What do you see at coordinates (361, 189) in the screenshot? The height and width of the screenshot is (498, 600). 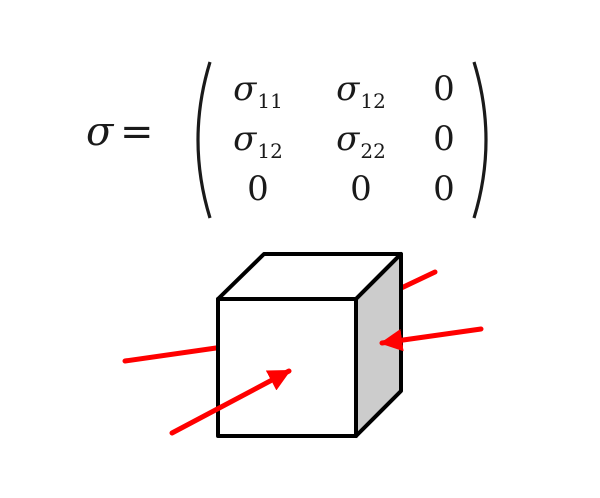 I see `matrix-cell-3-2: 0` at bounding box center [361, 189].